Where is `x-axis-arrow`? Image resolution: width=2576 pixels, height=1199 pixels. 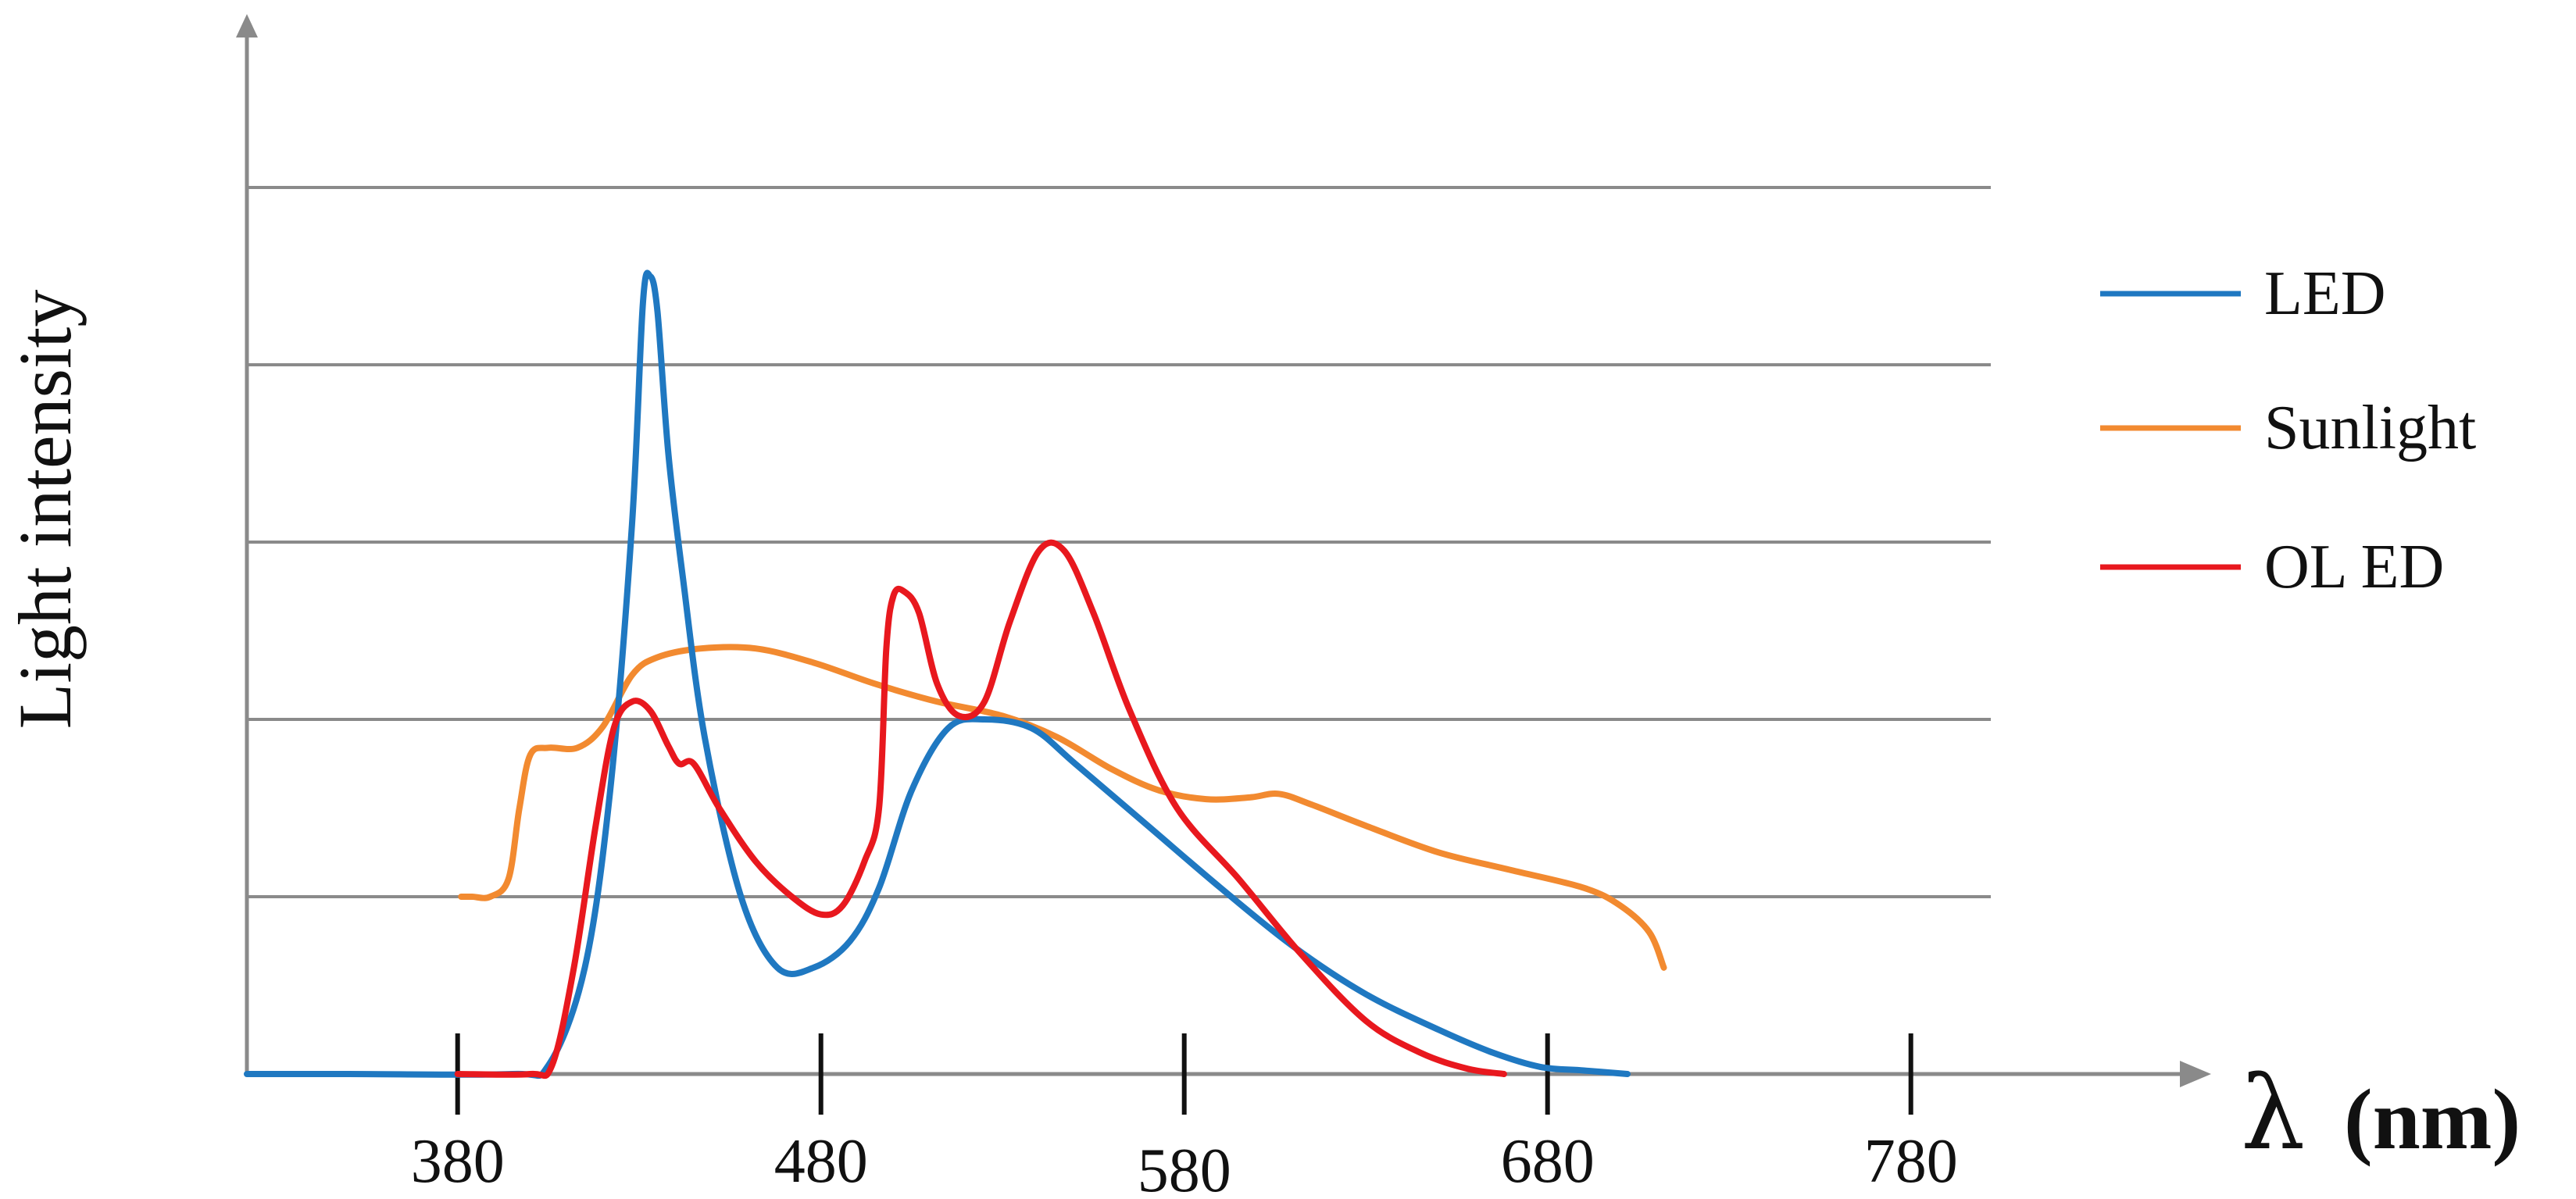
x-axis-arrow is located at coordinates (2196, 1074).